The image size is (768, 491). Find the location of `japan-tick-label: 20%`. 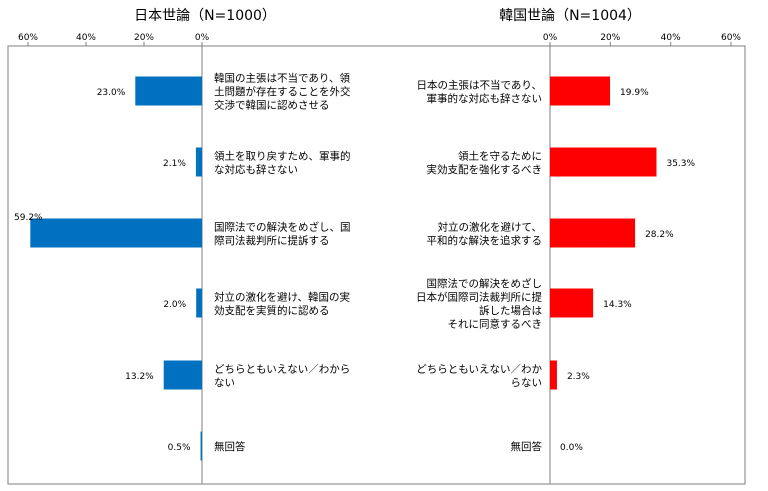

japan-tick-label: 20% is located at coordinates (144, 38).